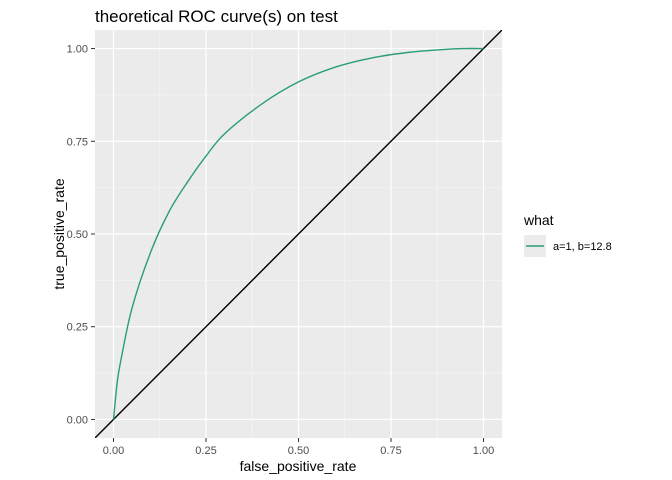  I want to click on y-axis-title: true_positive_rate, so click(59, 234).